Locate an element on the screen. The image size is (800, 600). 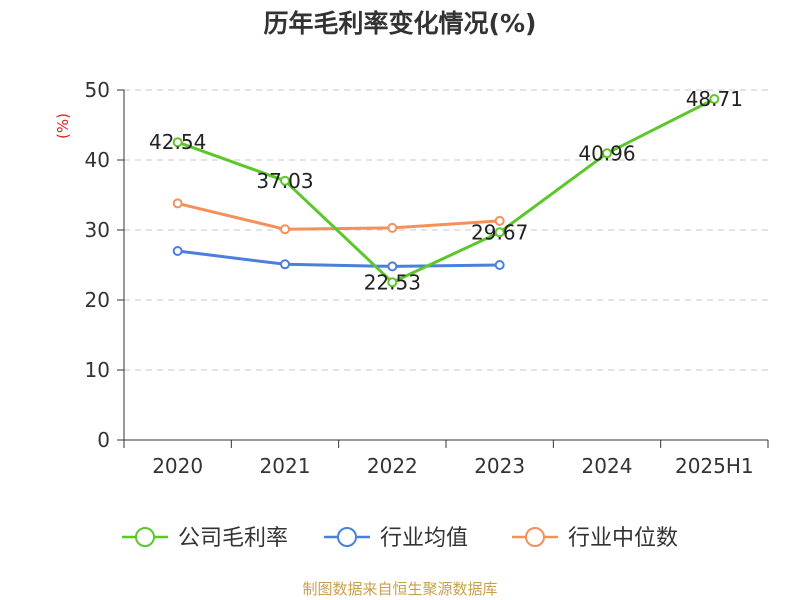
y-tick-label: 20 is located at coordinates (97, 300).